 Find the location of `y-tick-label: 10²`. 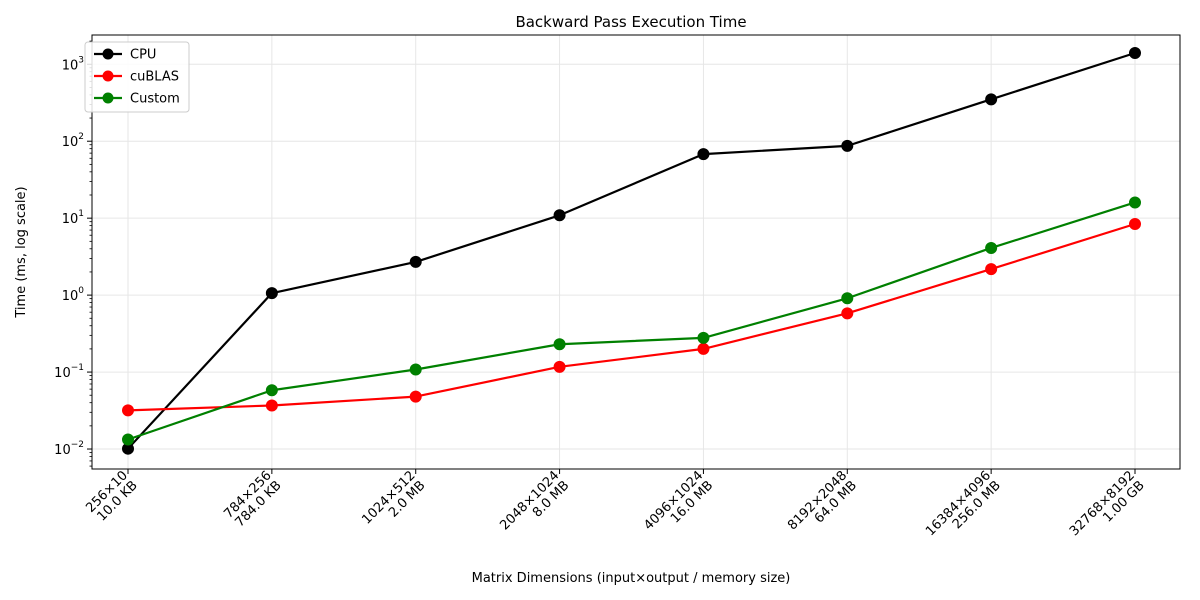

y-tick-label: 10² is located at coordinates (73, 141).